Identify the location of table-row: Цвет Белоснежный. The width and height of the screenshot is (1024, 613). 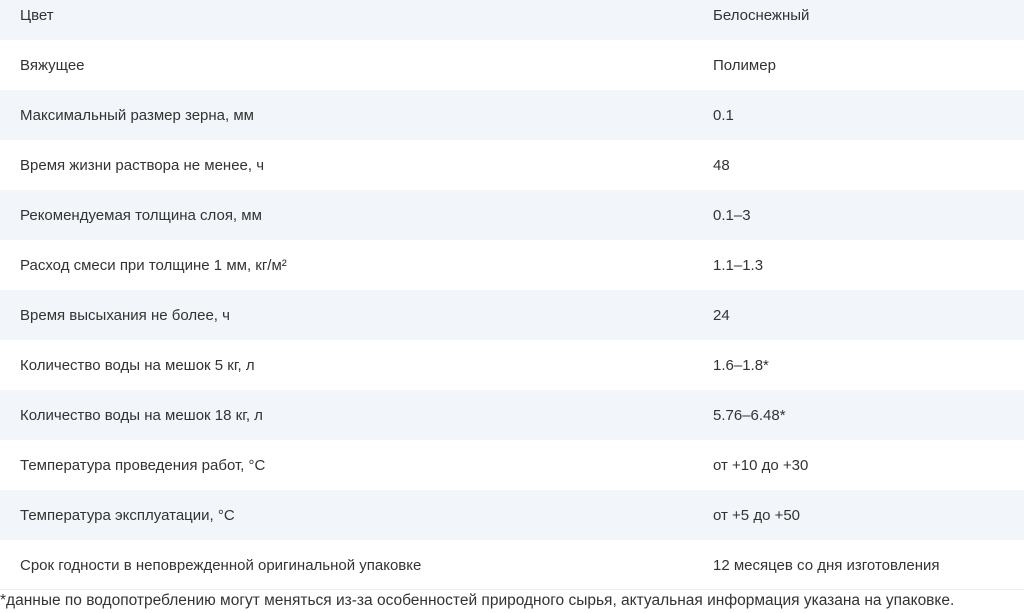
(512, 20).